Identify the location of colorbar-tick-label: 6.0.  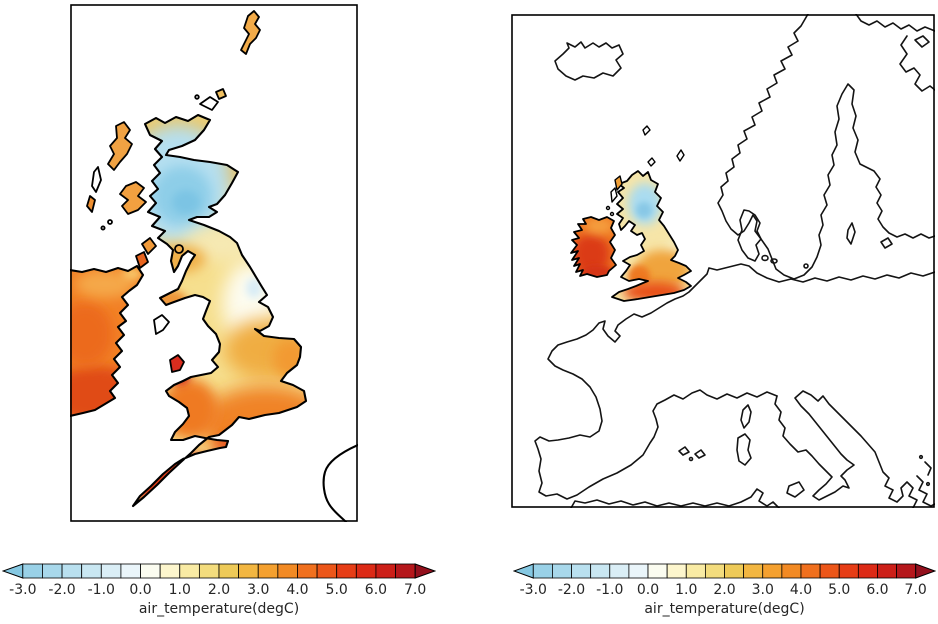
(376, 590).